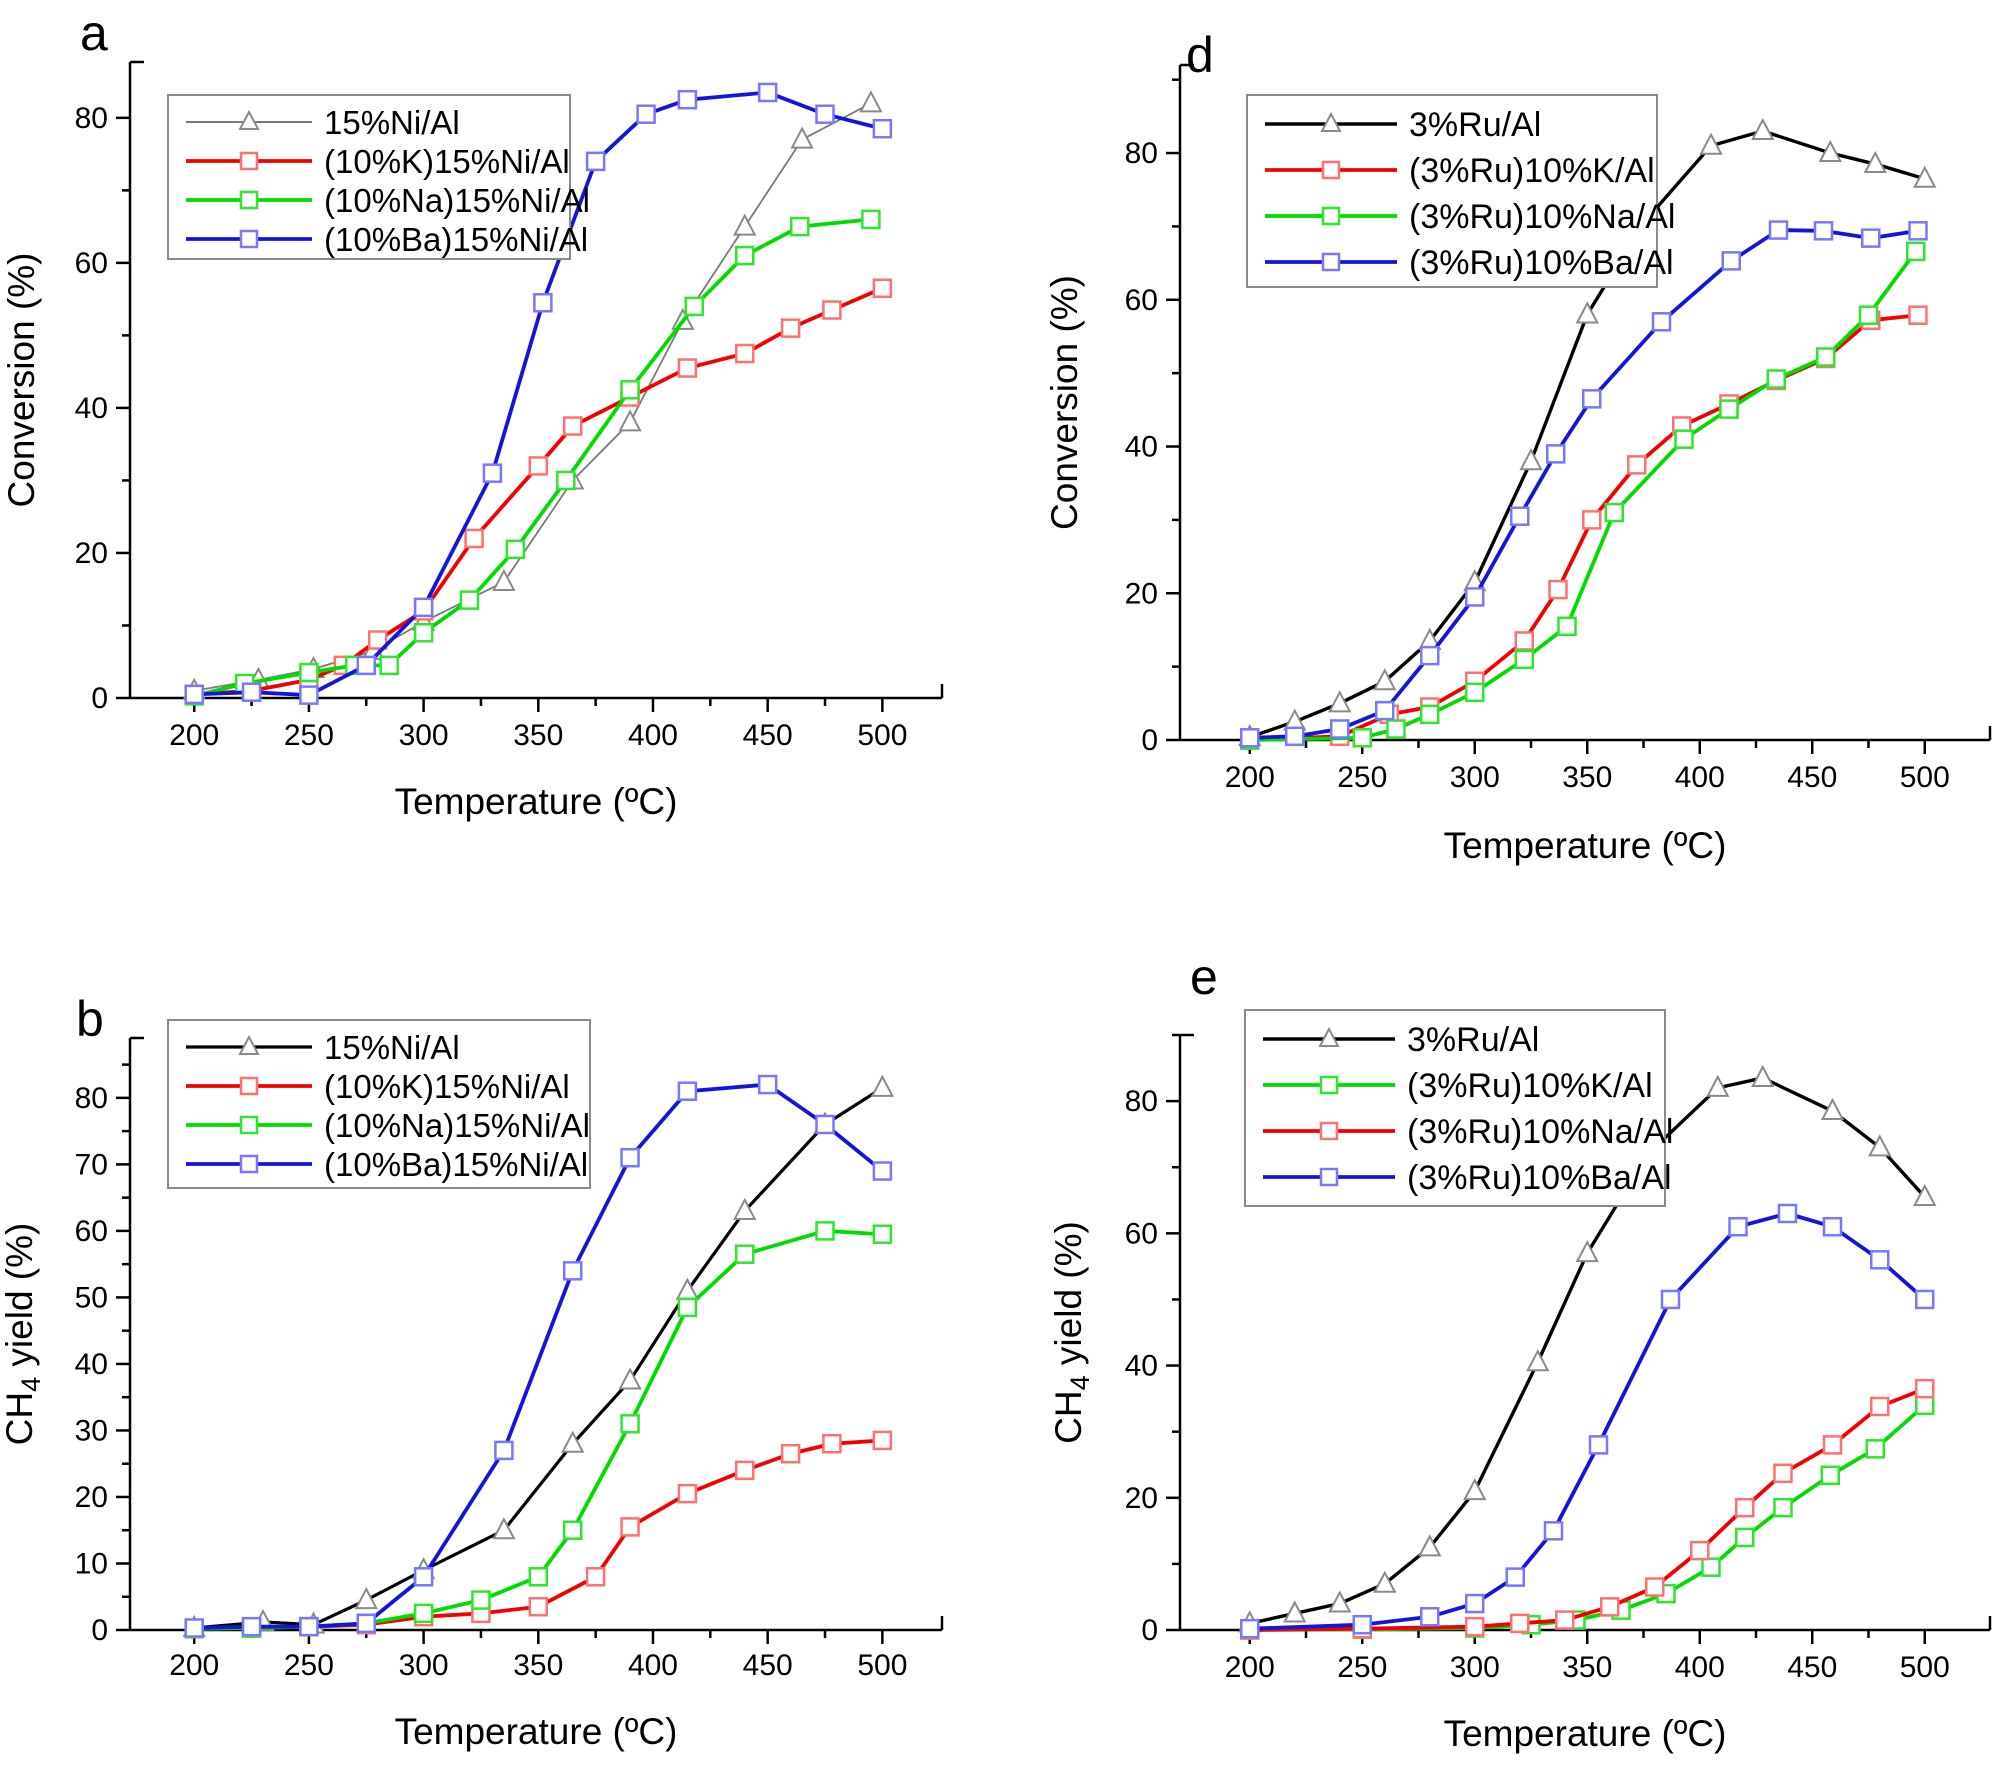 Image resolution: width=2005 pixels, height=1790 pixels. What do you see at coordinates (768, 735) in the screenshot?
I see `x-tick-label: 450` at bounding box center [768, 735].